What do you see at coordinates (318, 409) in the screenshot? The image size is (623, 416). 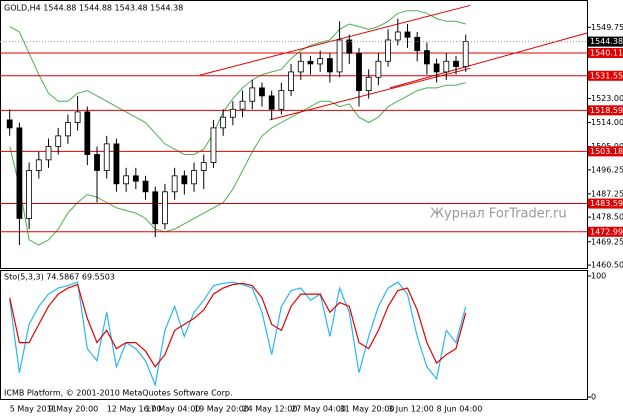 I see `x-tick-label: 27 May 04:00` at bounding box center [318, 409].